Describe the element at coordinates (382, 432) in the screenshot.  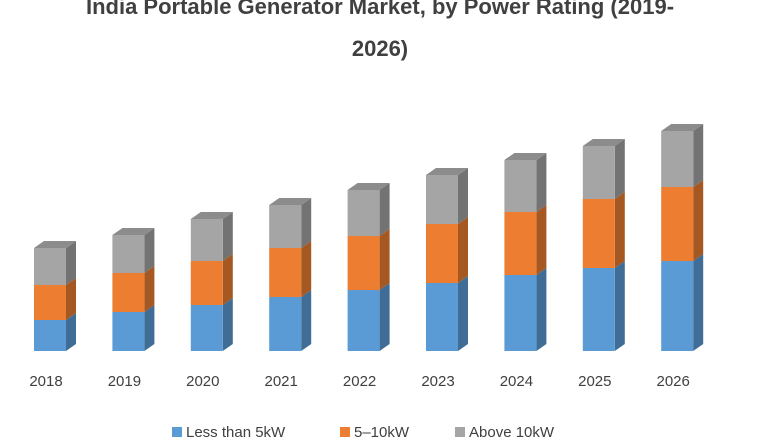
I see `legend-label: 5–10kW` at that location.